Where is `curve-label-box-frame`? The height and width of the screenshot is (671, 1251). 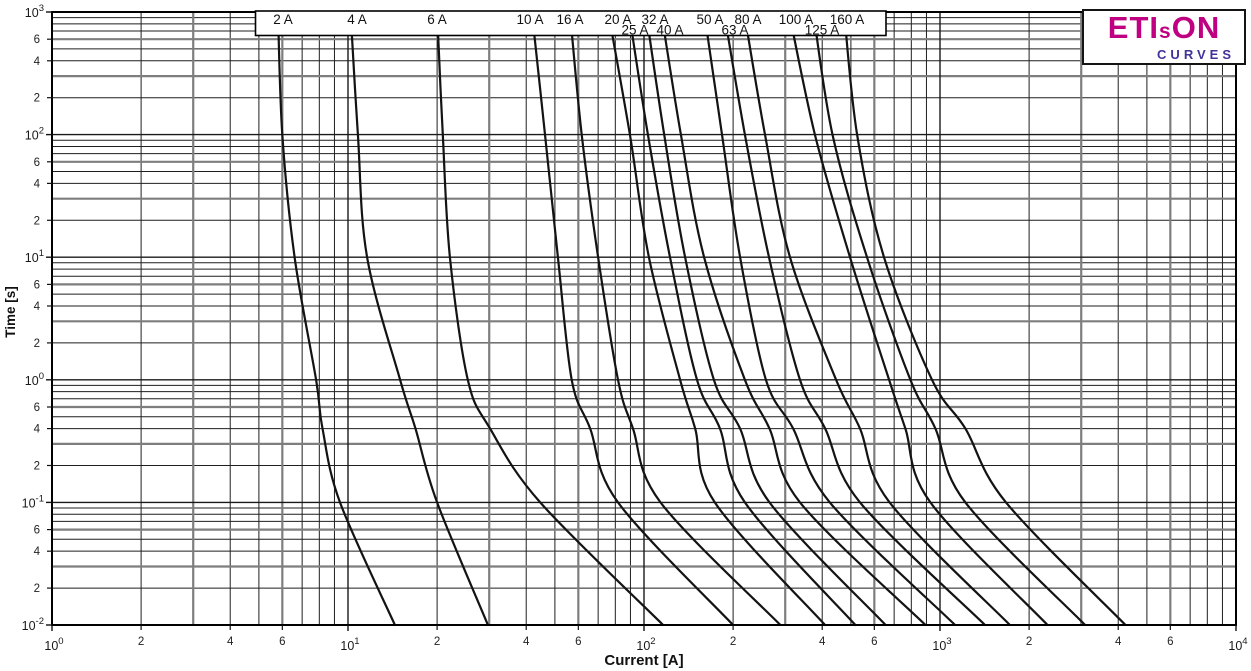
curve-label-box-frame is located at coordinates (570, 23).